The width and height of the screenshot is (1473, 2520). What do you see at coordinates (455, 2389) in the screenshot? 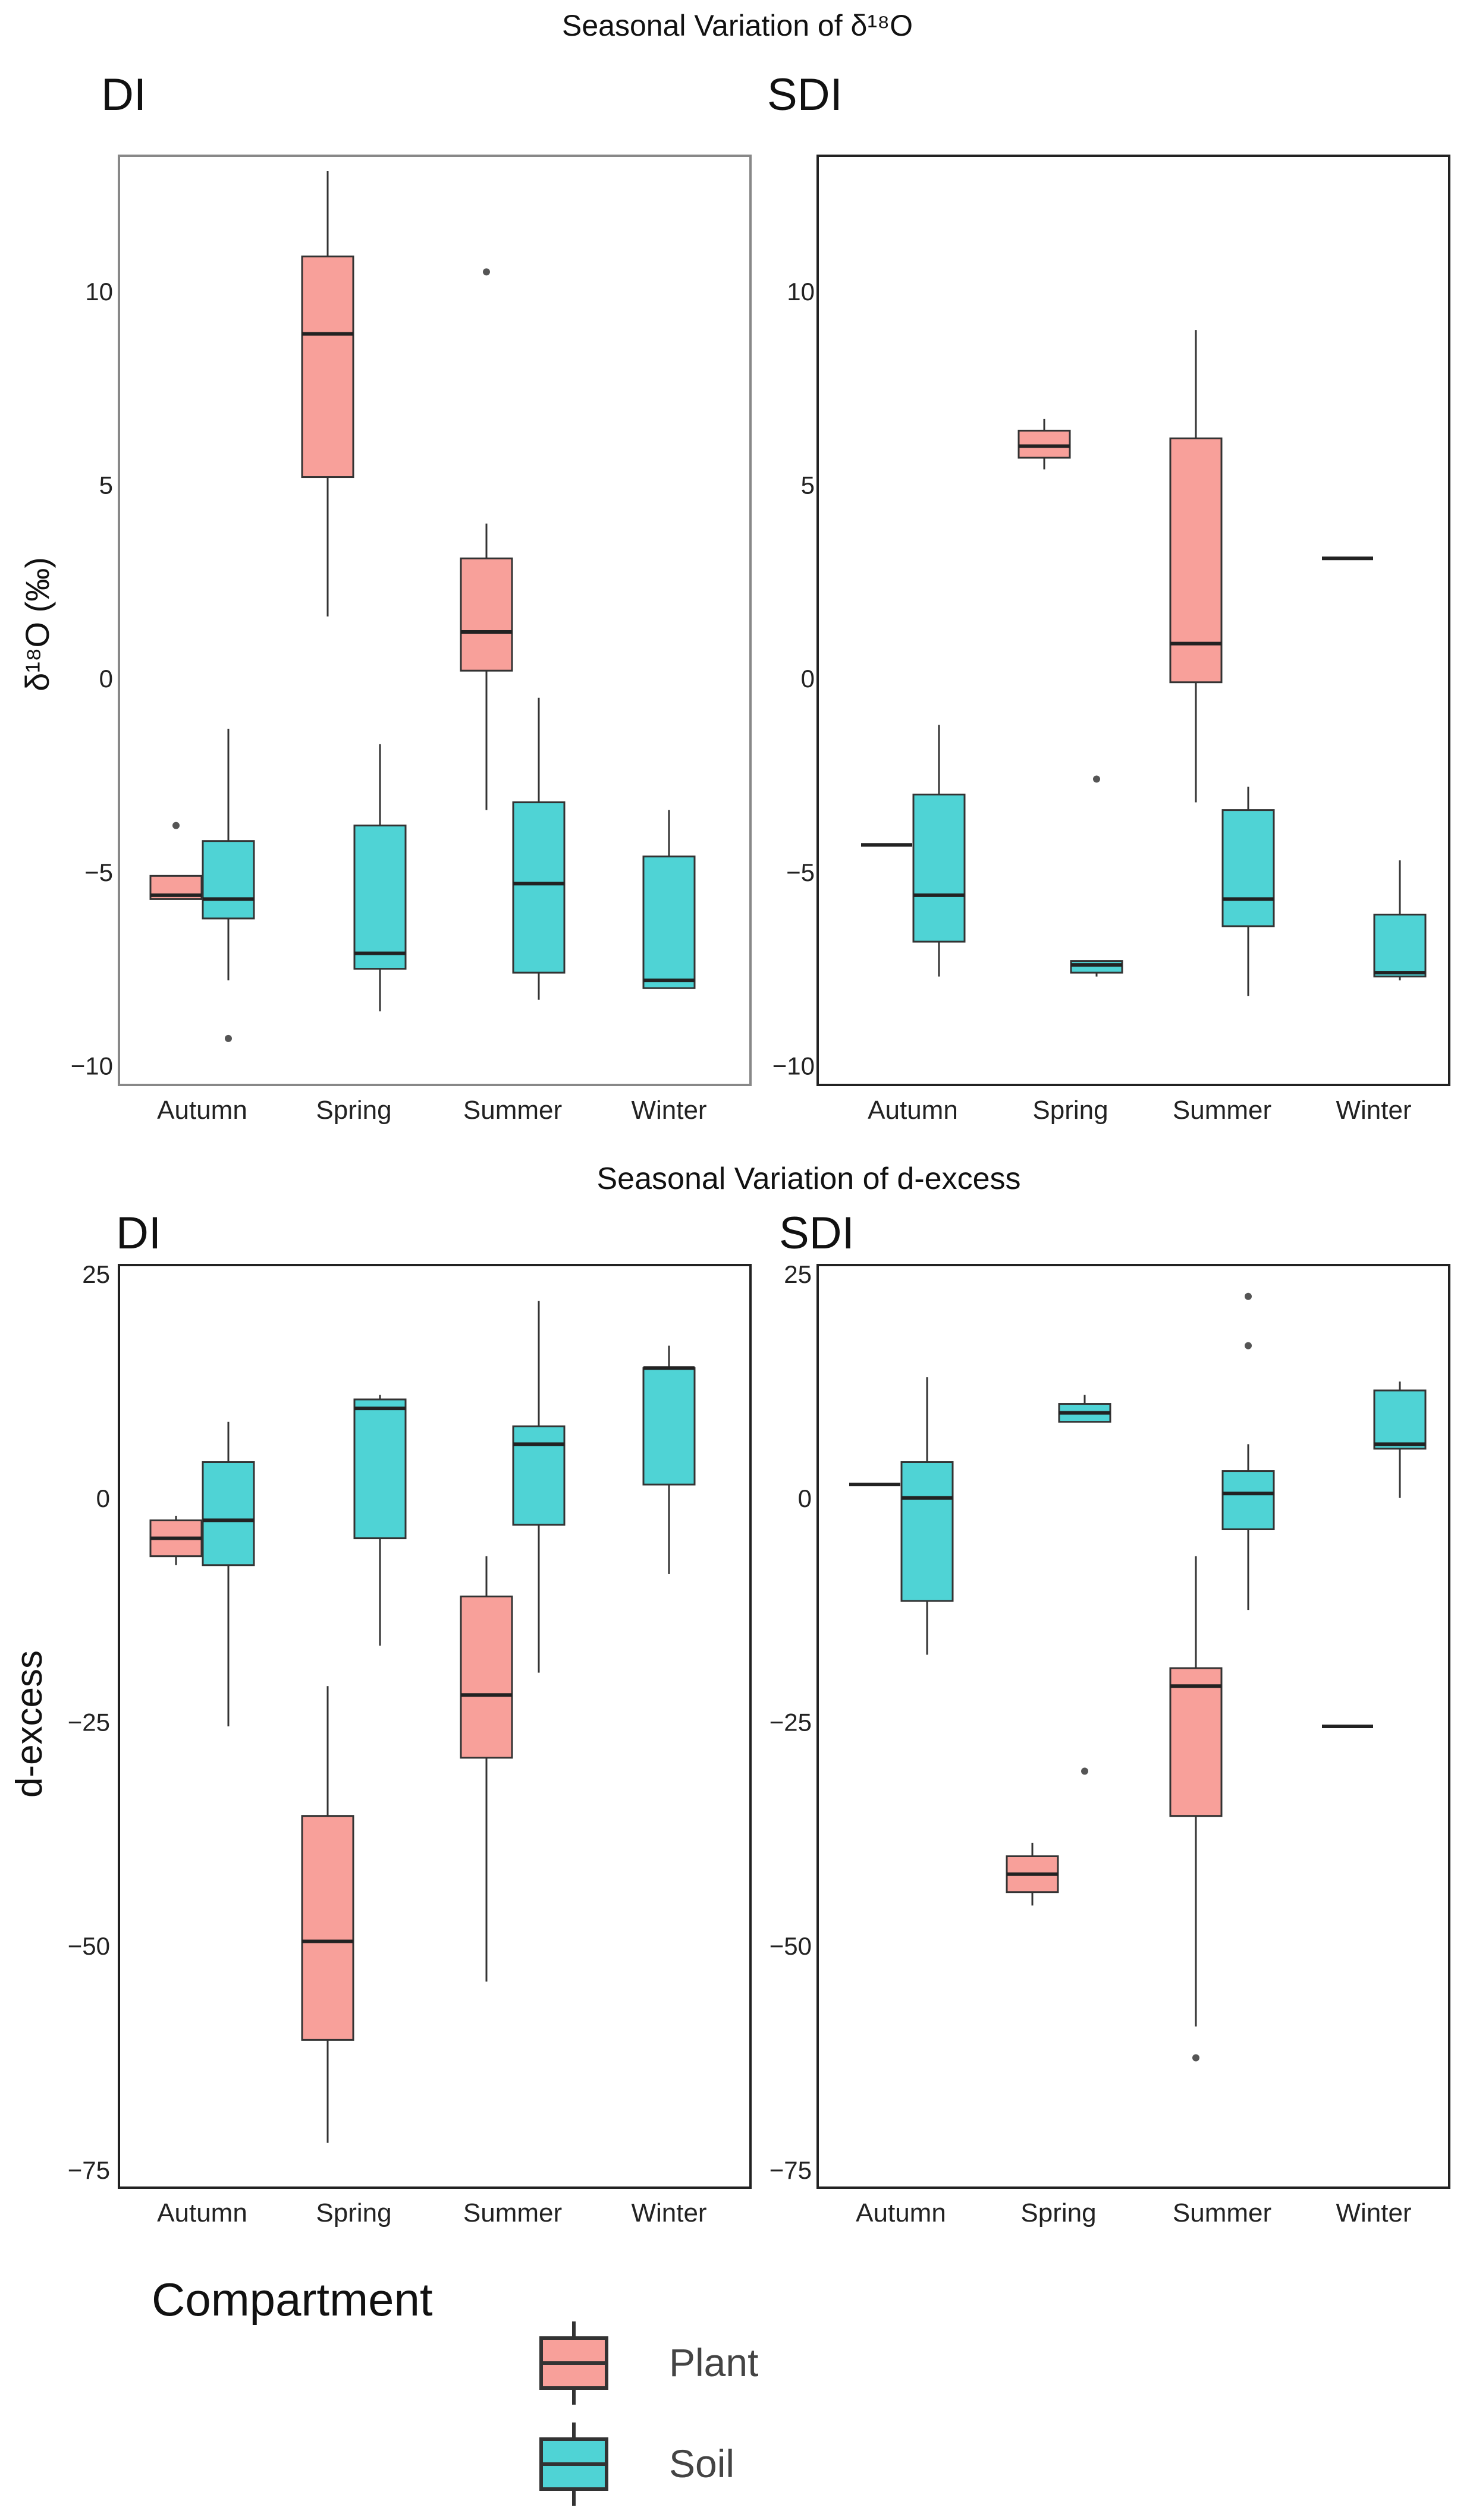
I see `legend: Compartment Plant Soil` at bounding box center [455, 2389].